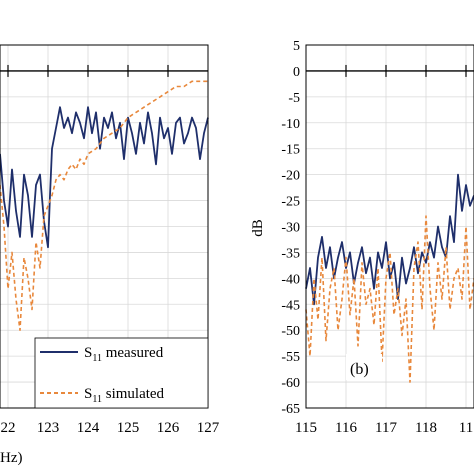  Describe the element at coordinates (406, 70) in the screenshot. I see `panel-b-zero-axis-ticks` at that location.